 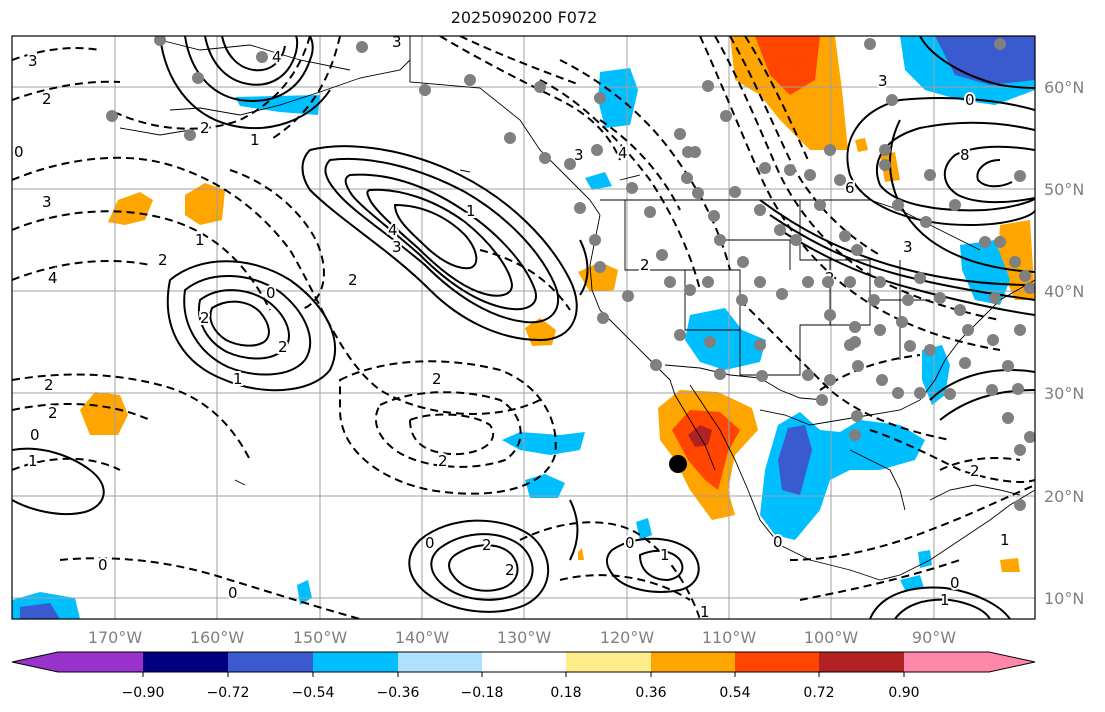 What do you see at coordinates (228, 693) in the screenshot?
I see `colorbar-tick-label: −0.72` at bounding box center [228, 693].